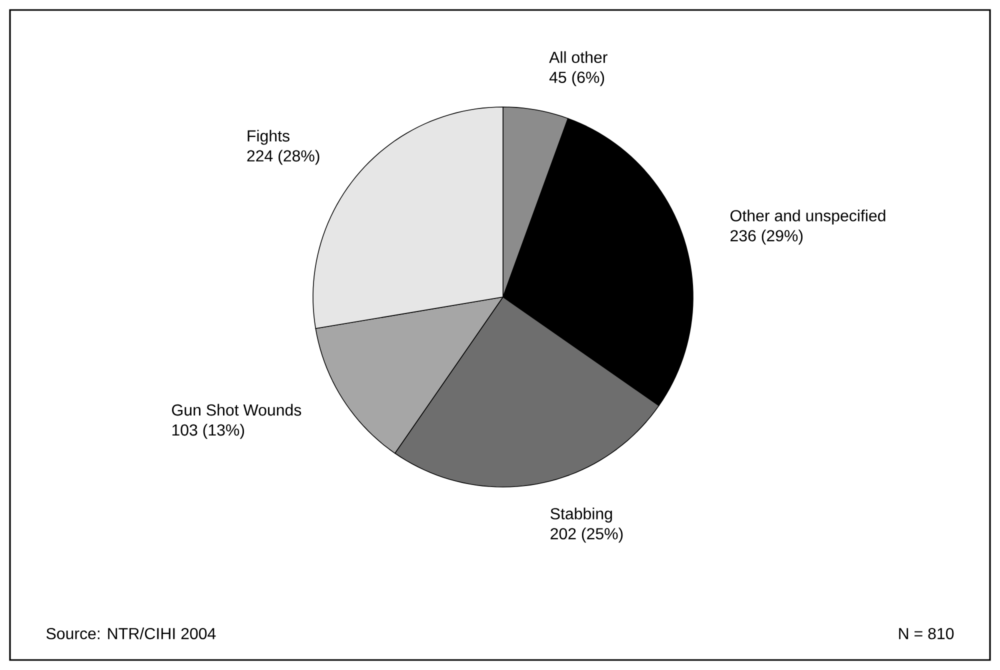 This screenshot has height=670, width=1000. Describe the element at coordinates (131, 634) in the screenshot. I see `source-note: Source: NTR/CIHI 2004` at that location.